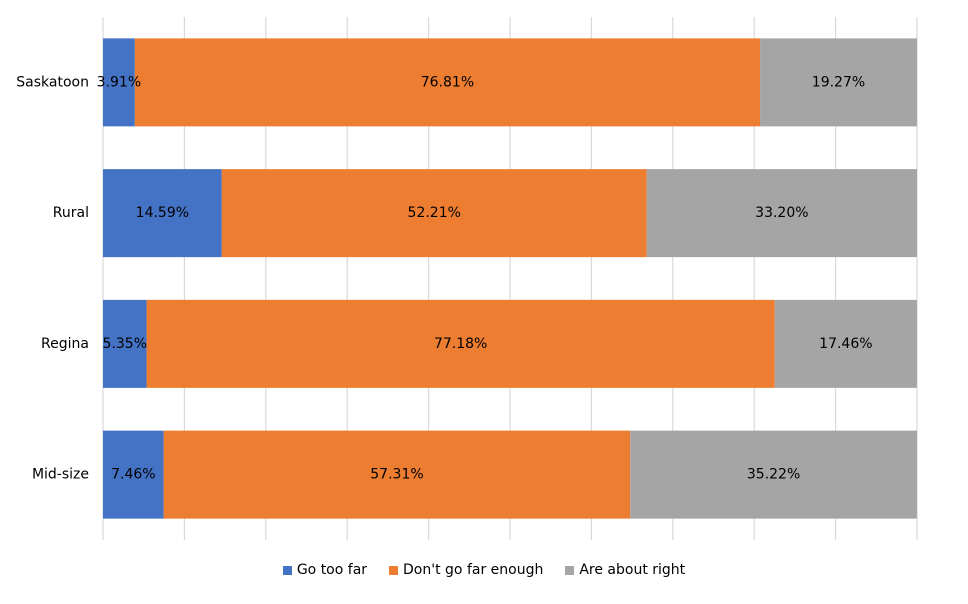 Image resolution: width=968 pixels, height=604 pixels. What do you see at coordinates (287, 570) in the screenshot?
I see `legend-swatch-go-too-far` at bounding box center [287, 570].